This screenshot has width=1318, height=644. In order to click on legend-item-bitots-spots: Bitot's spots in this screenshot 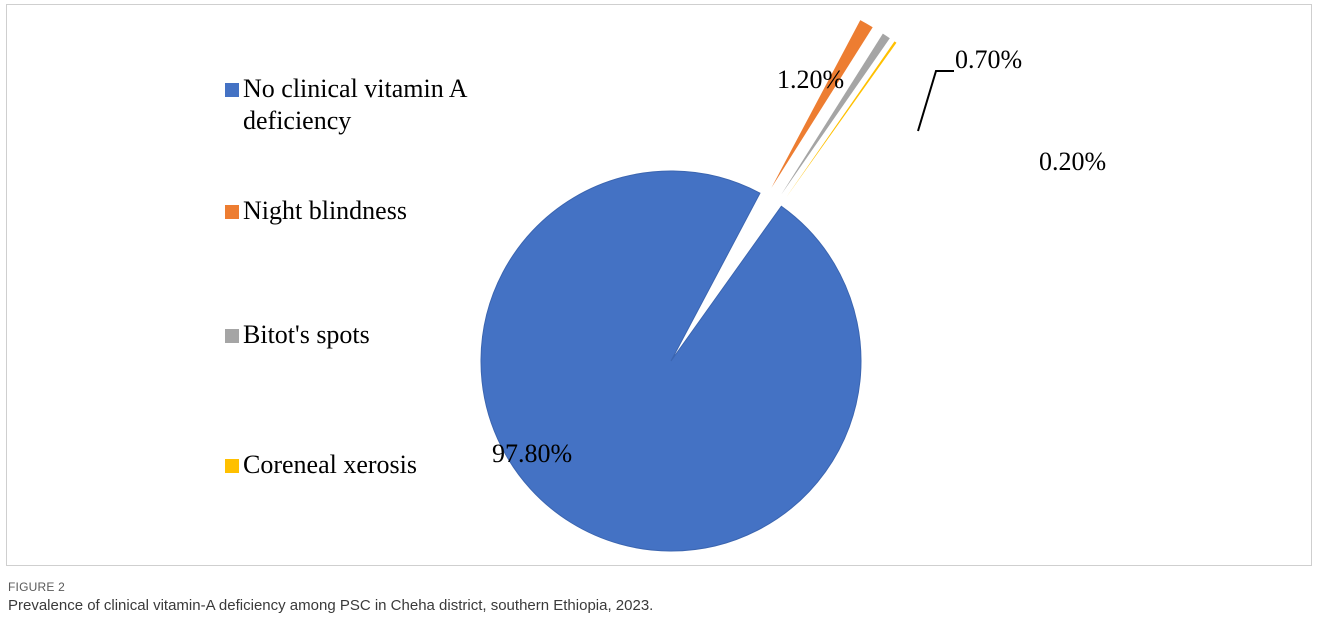, I will do `click(384, 335)`.